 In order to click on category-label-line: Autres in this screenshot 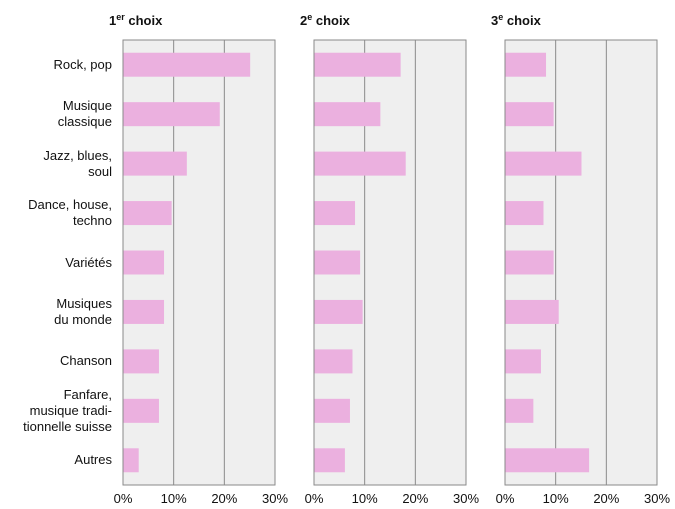, I will do `click(93, 460)`.